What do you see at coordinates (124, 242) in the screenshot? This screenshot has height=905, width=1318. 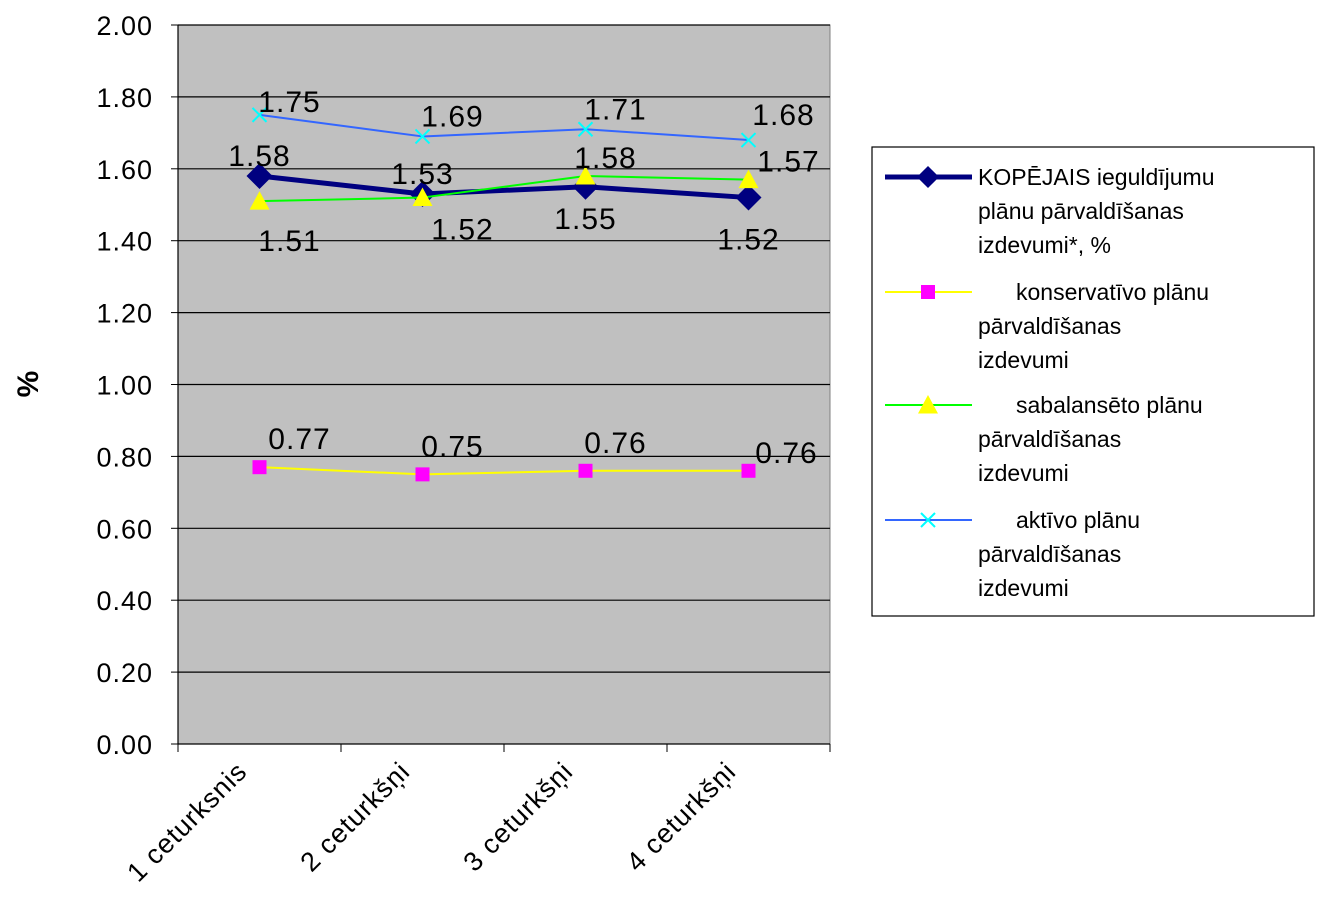 I see `y-tick-label: 1.40` at bounding box center [124, 242].